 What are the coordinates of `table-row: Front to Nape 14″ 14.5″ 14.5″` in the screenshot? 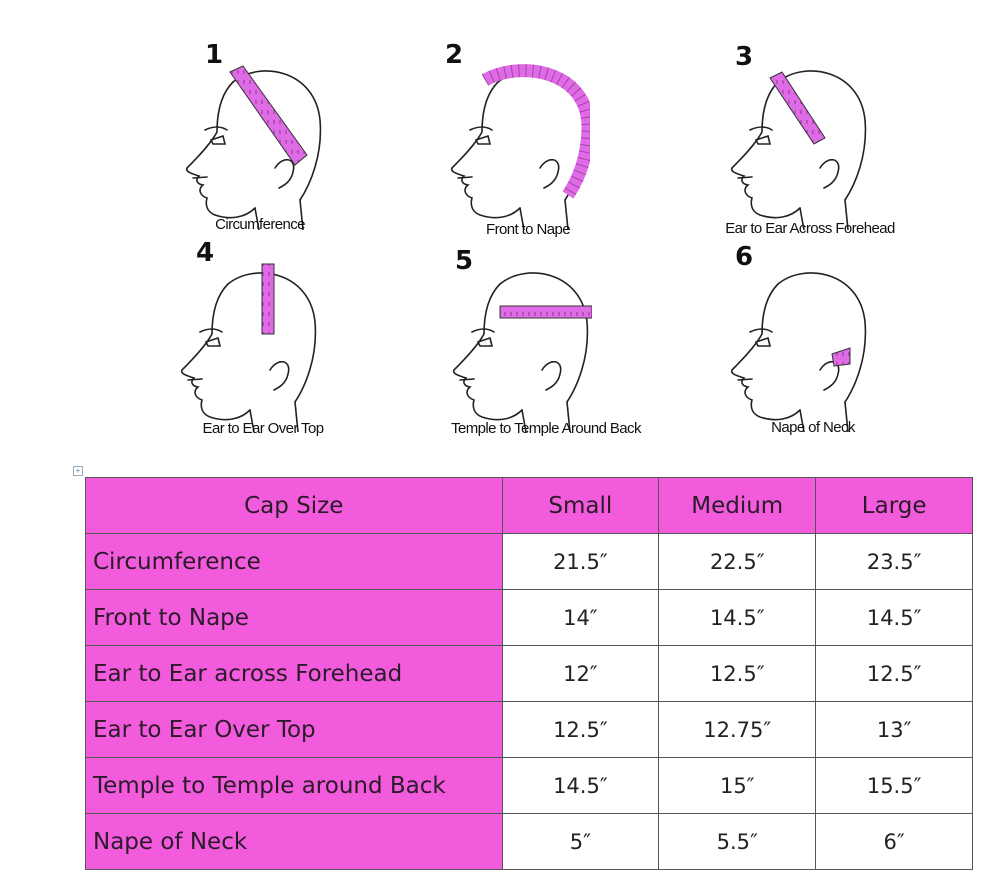 It's located at (529, 617).